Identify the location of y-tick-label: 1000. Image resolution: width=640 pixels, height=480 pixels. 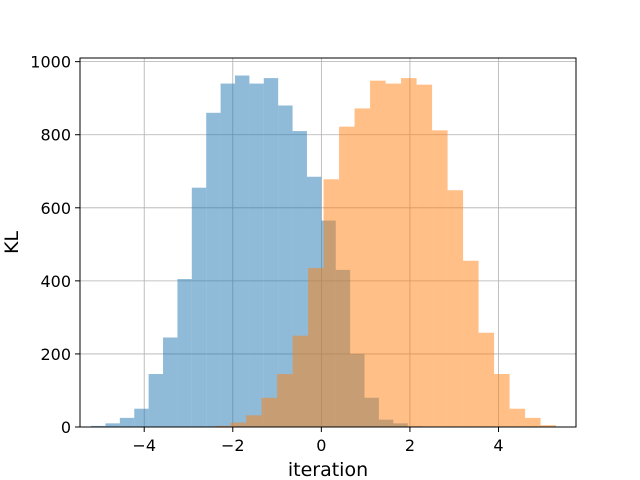
(50, 62).